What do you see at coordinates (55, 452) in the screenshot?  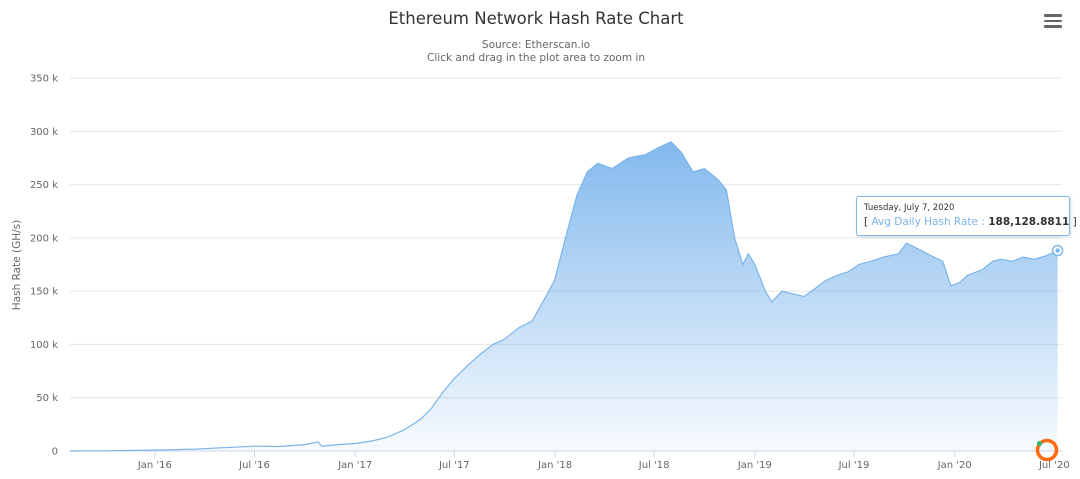 I see `y-tick-label: 0` at bounding box center [55, 452].